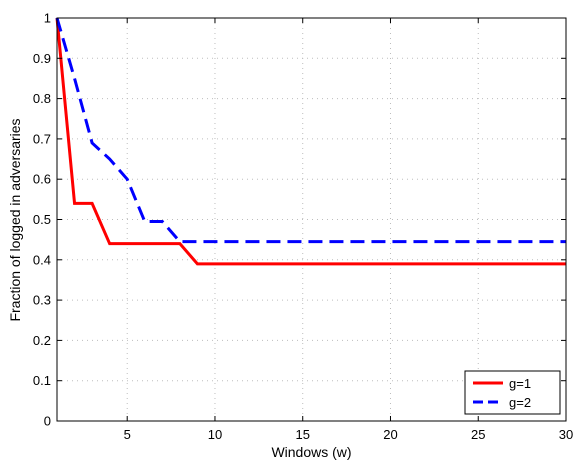  What do you see at coordinates (215, 434) in the screenshot?
I see `x-tick-label: 10` at bounding box center [215, 434].